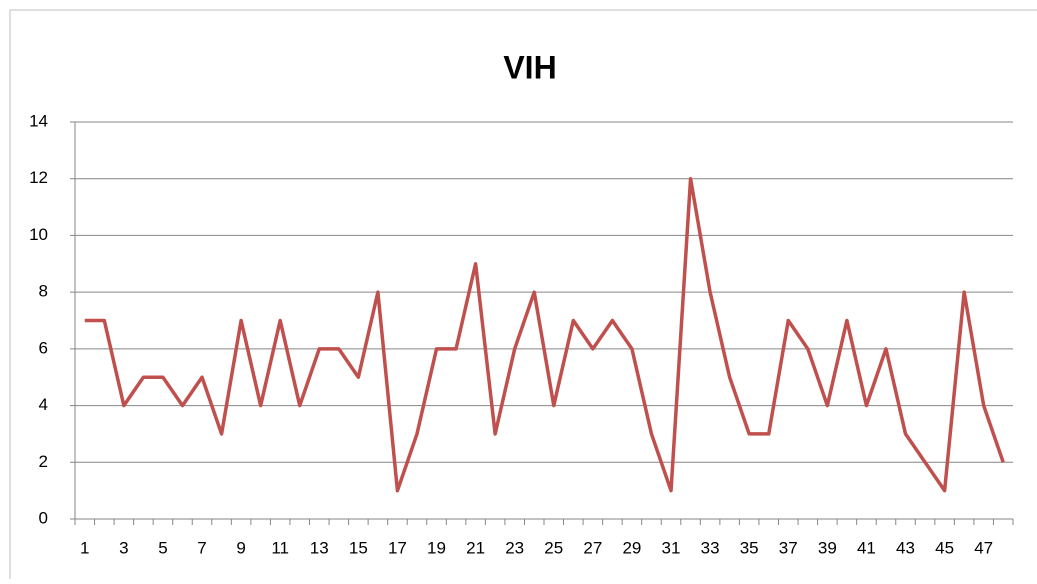 The height and width of the screenshot is (584, 1037). Describe the element at coordinates (631, 547) in the screenshot. I see `x-tick-label: 29` at that location.